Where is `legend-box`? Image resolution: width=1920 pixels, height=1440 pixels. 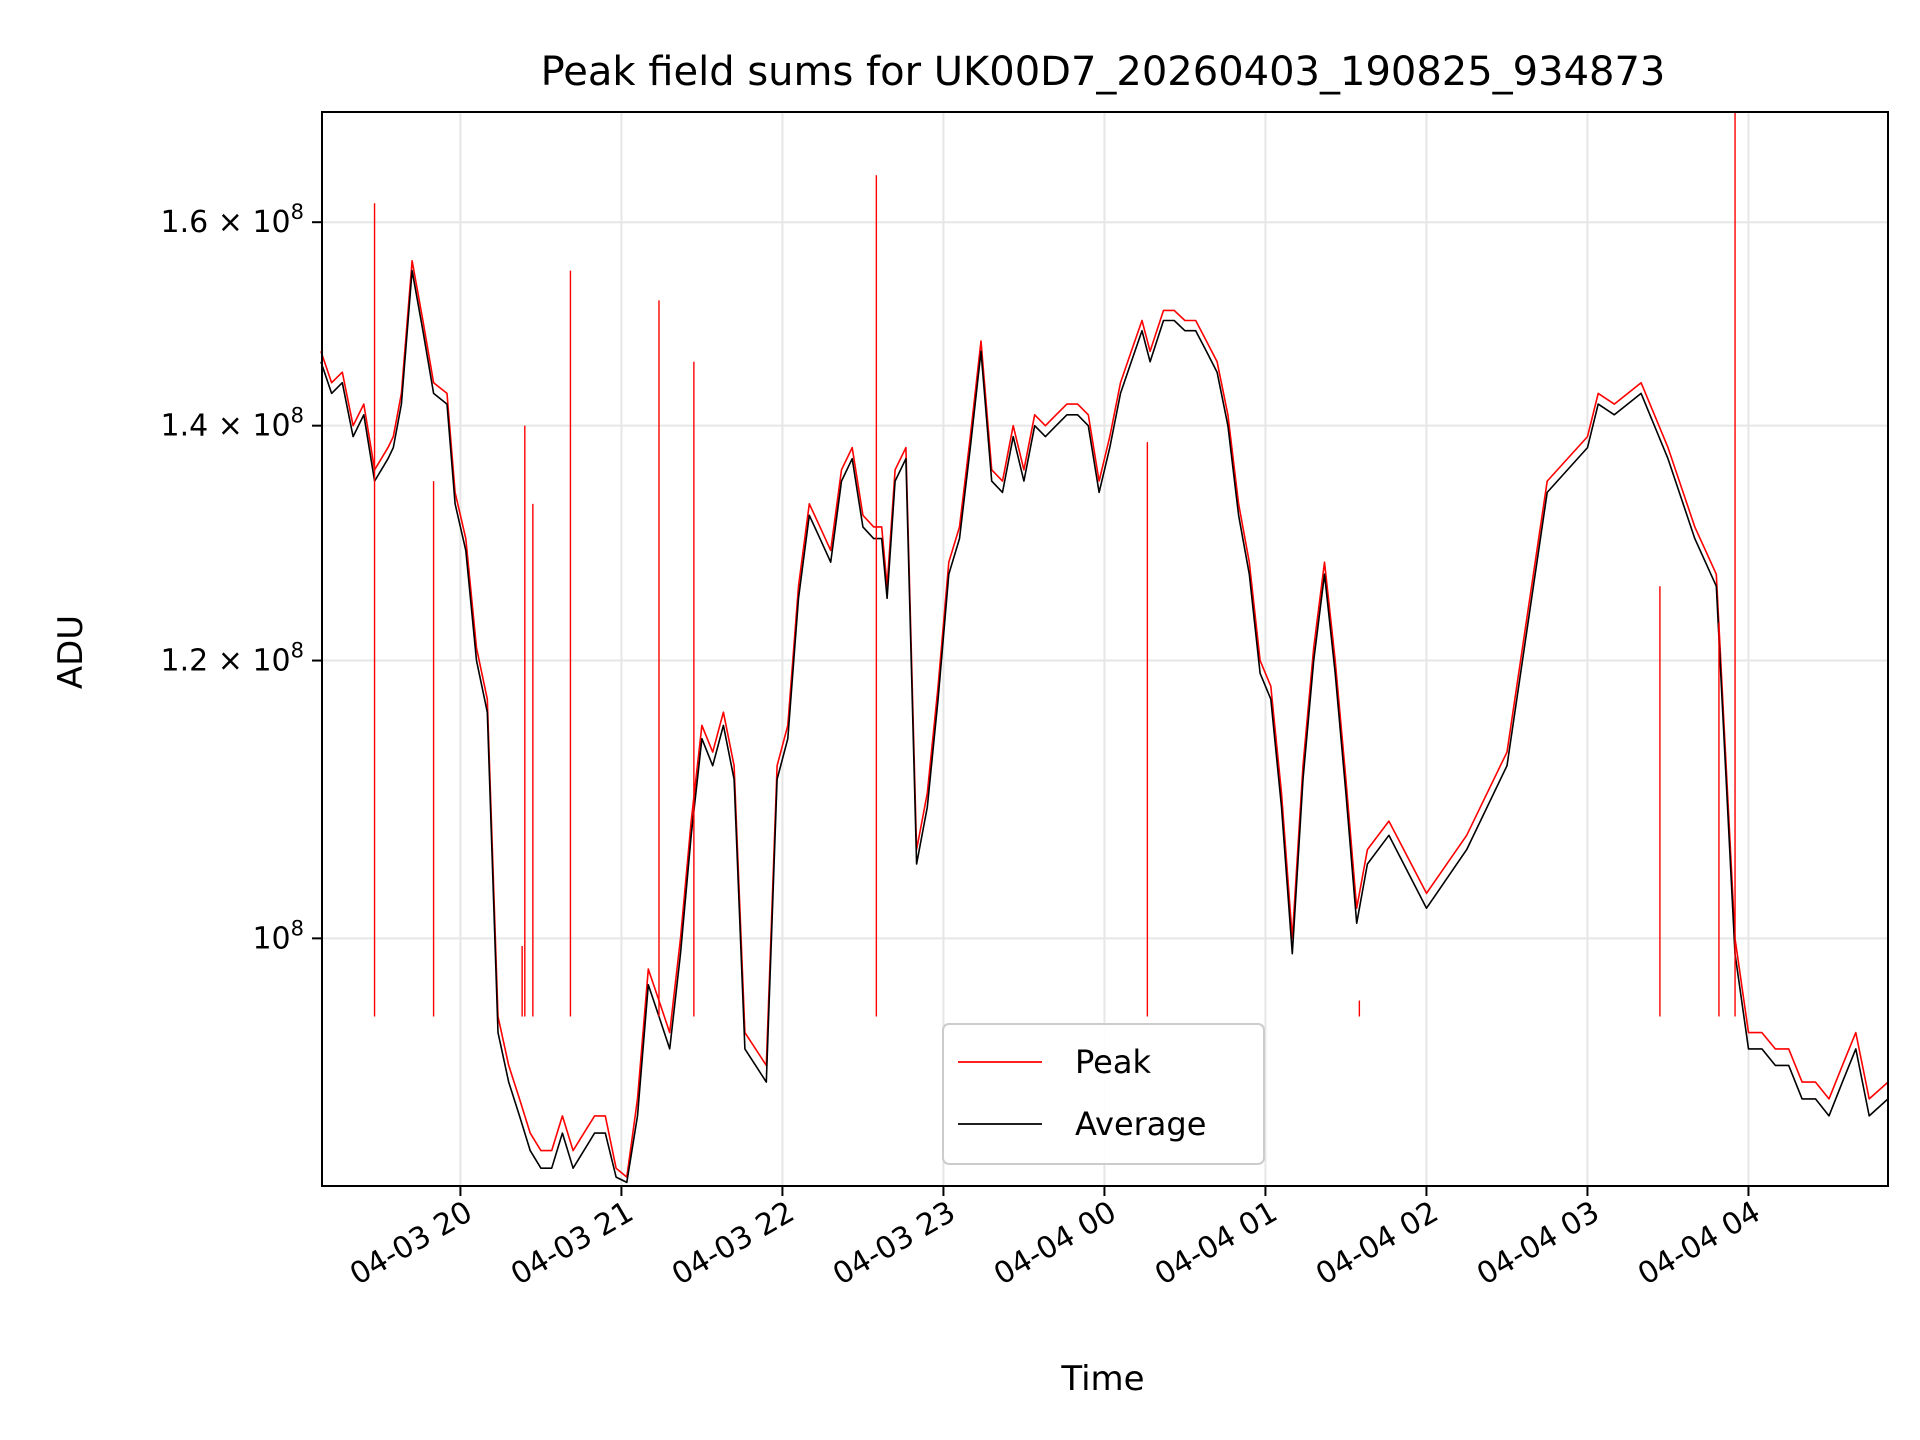
legend-box is located at coordinates (1103, 1094).